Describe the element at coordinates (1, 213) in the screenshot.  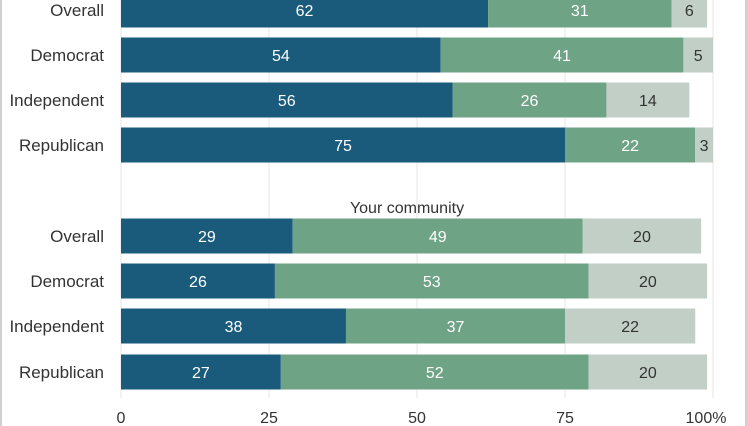
I see `left-frame-border` at that location.